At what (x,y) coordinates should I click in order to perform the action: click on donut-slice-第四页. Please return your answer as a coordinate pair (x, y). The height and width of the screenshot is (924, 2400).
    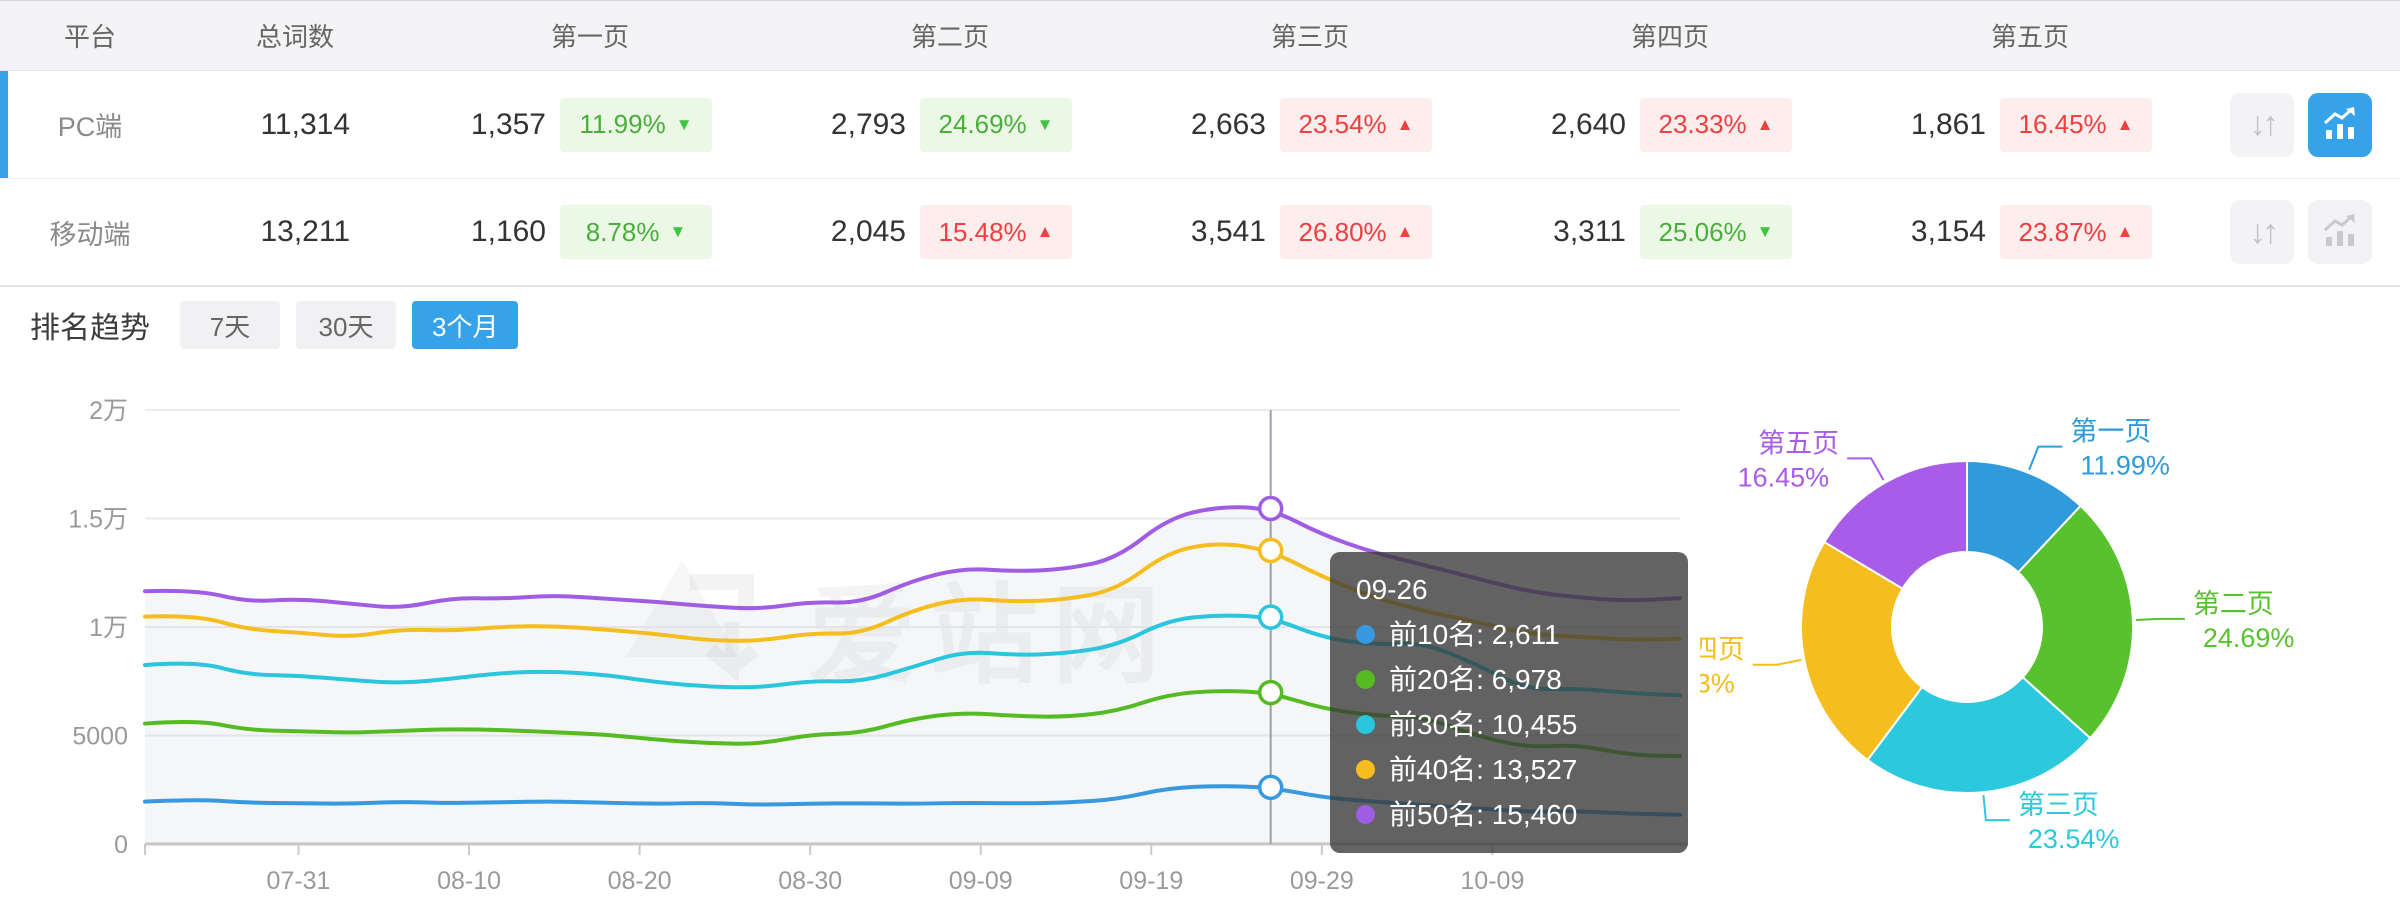
    Looking at the image, I should click on (1862, 651).